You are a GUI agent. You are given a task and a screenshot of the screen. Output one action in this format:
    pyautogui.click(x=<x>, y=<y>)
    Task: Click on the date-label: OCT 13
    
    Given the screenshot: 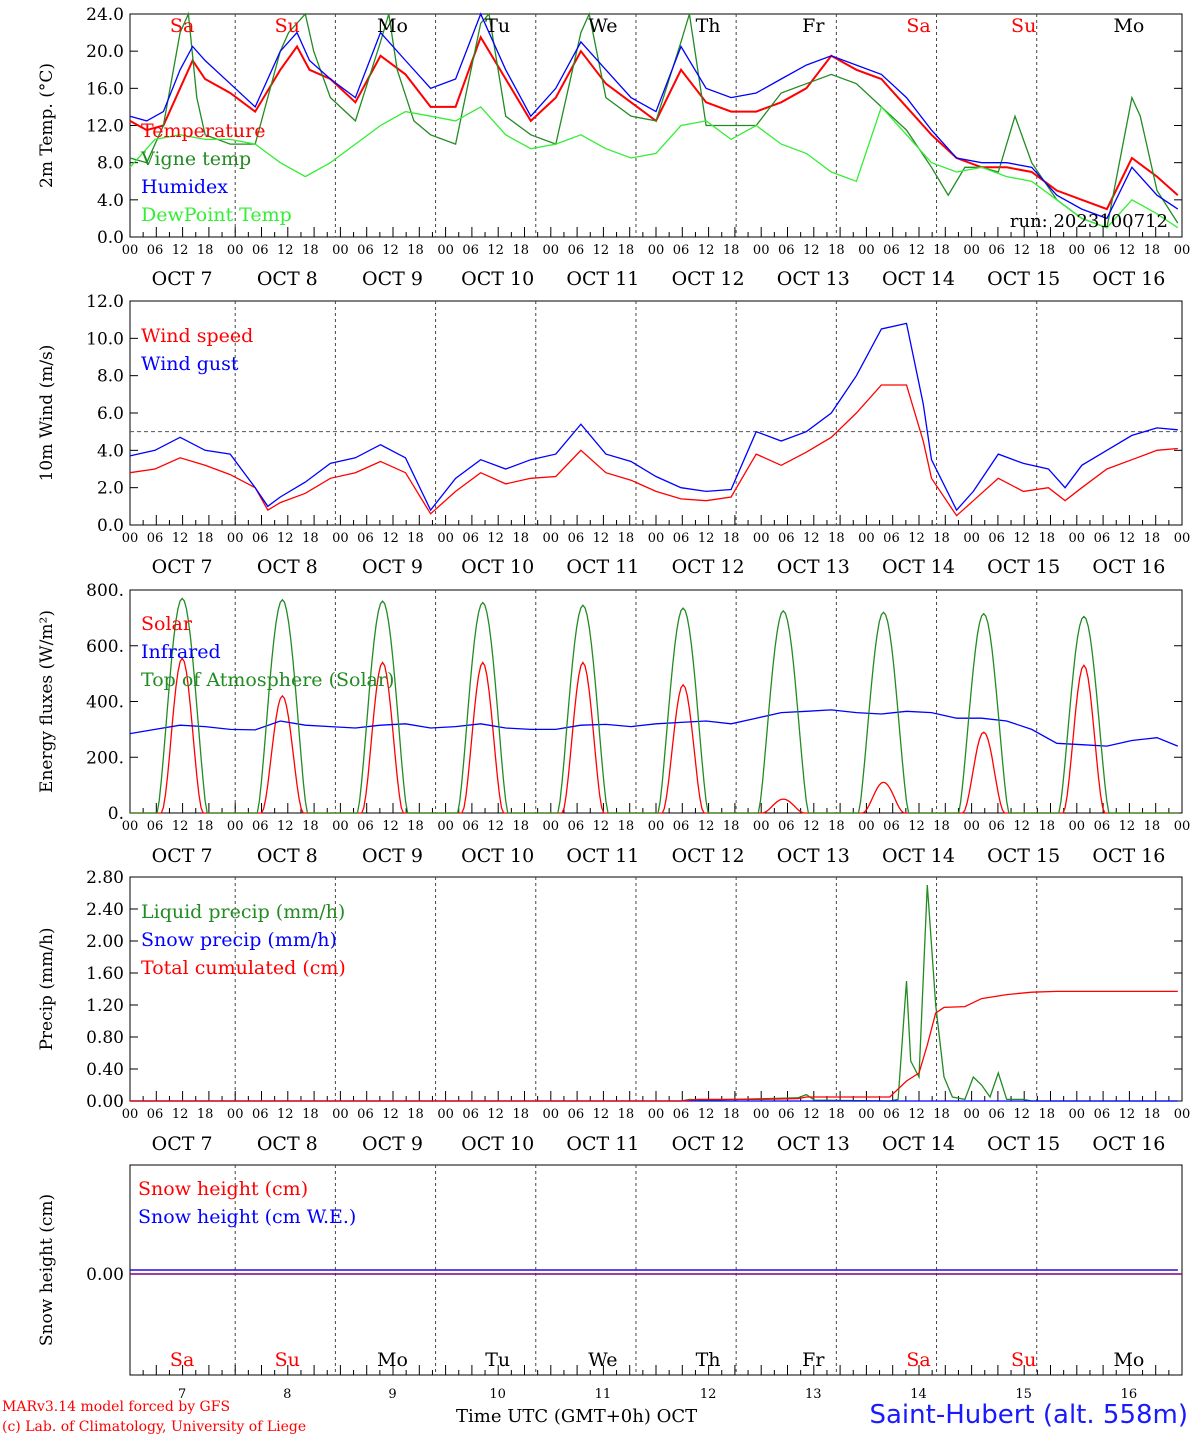 What is the action you would take?
    pyautogui.click(x=813, y=1144)
    